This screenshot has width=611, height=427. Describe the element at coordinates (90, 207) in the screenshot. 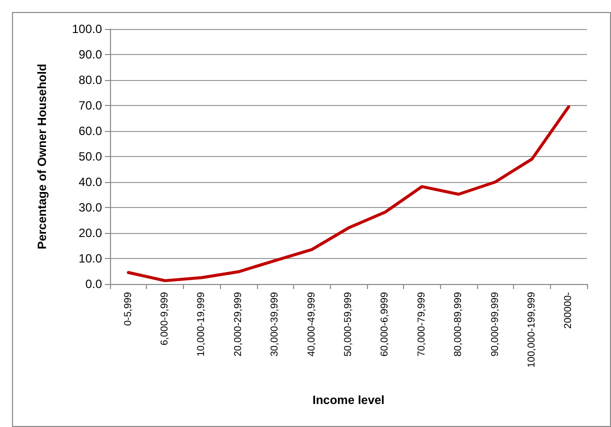

I see `y-tick-label: 30.0` at that location.